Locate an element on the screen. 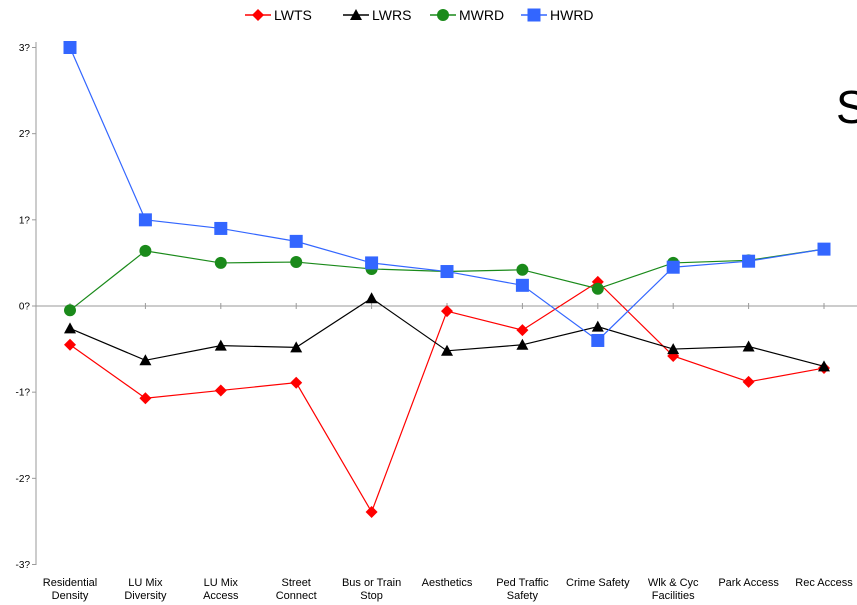 The height and width of the screenshot is (605, 857). x-tick-label: Aesthetics is located at coordinates (447, 583).